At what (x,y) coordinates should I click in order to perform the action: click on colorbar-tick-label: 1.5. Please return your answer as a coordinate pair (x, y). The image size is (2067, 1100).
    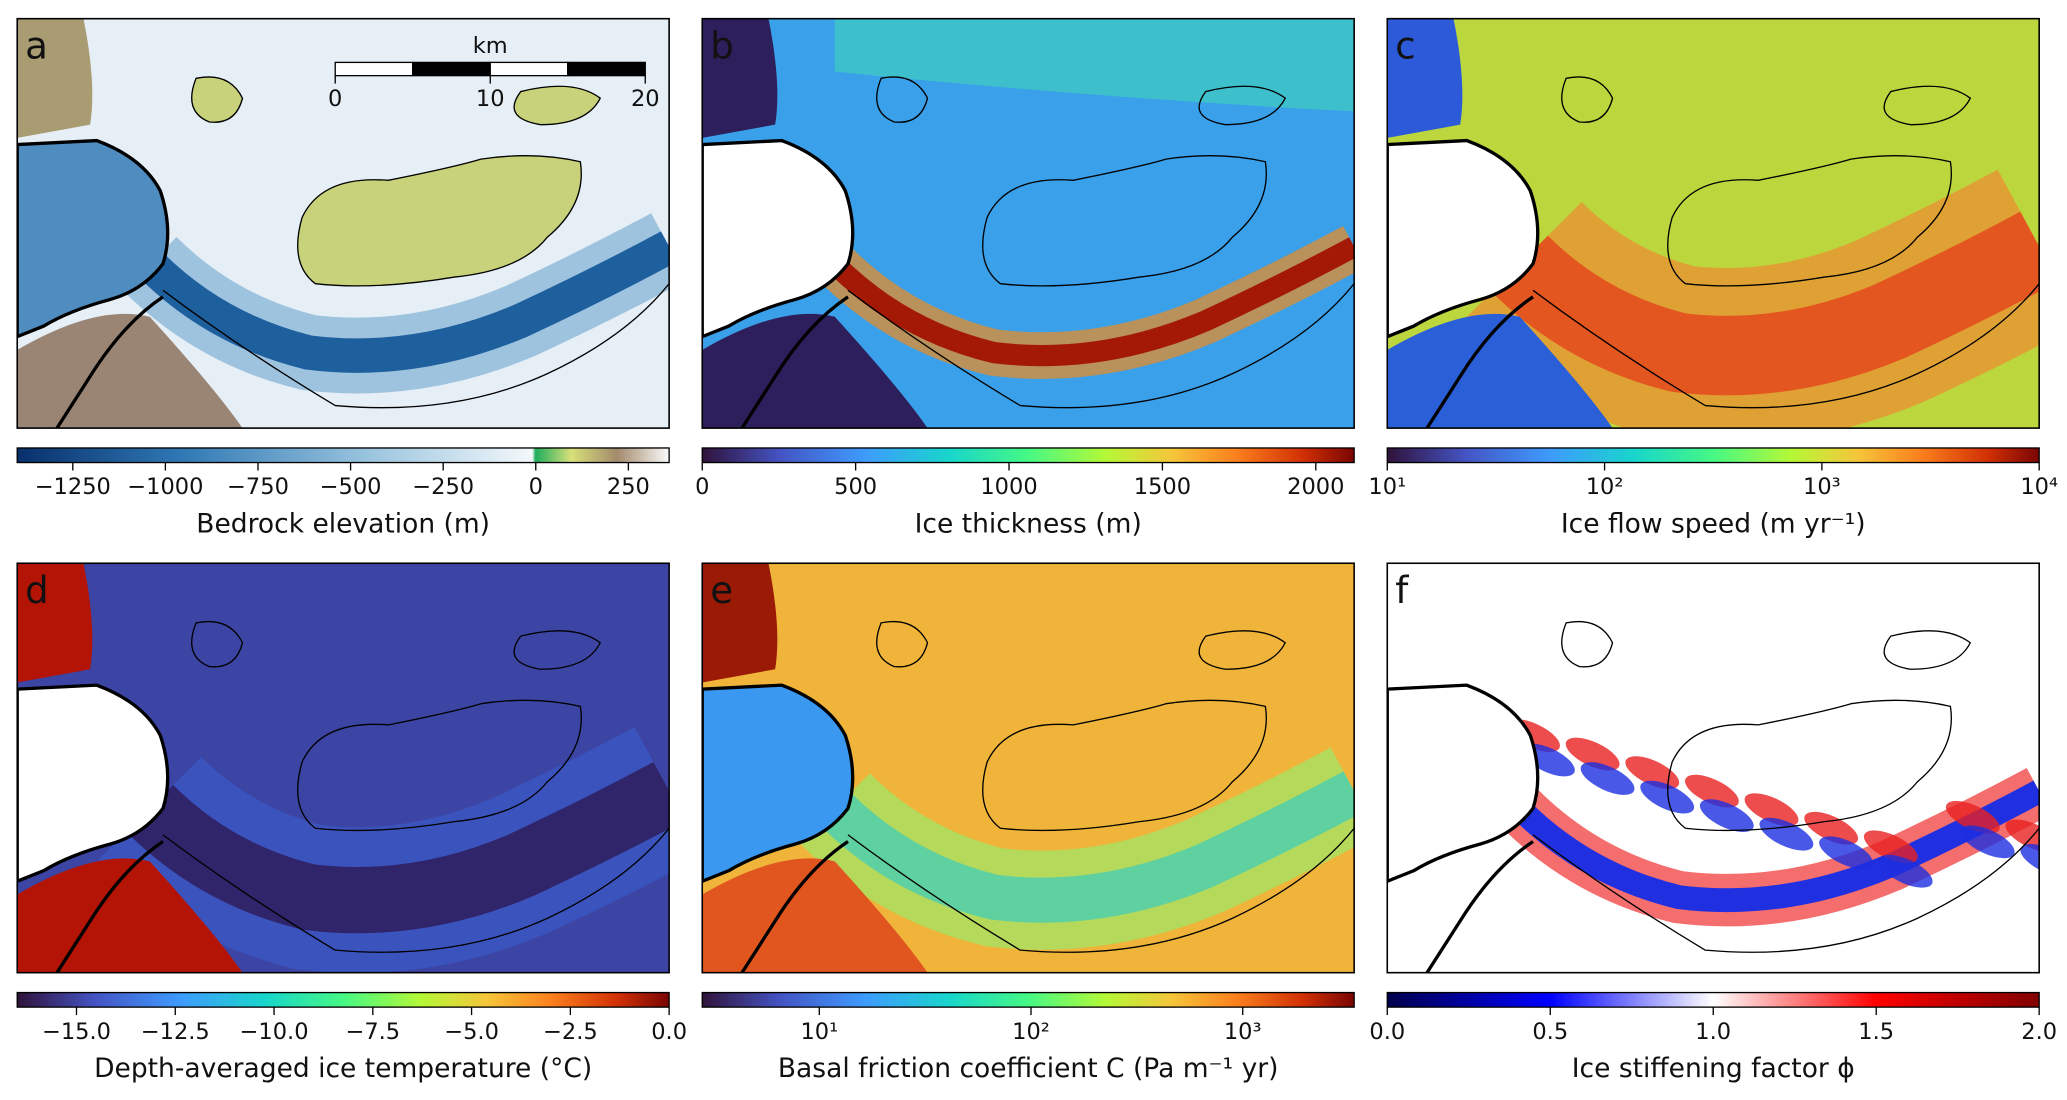
    Looking at the image, I should click on (1876, 1032).